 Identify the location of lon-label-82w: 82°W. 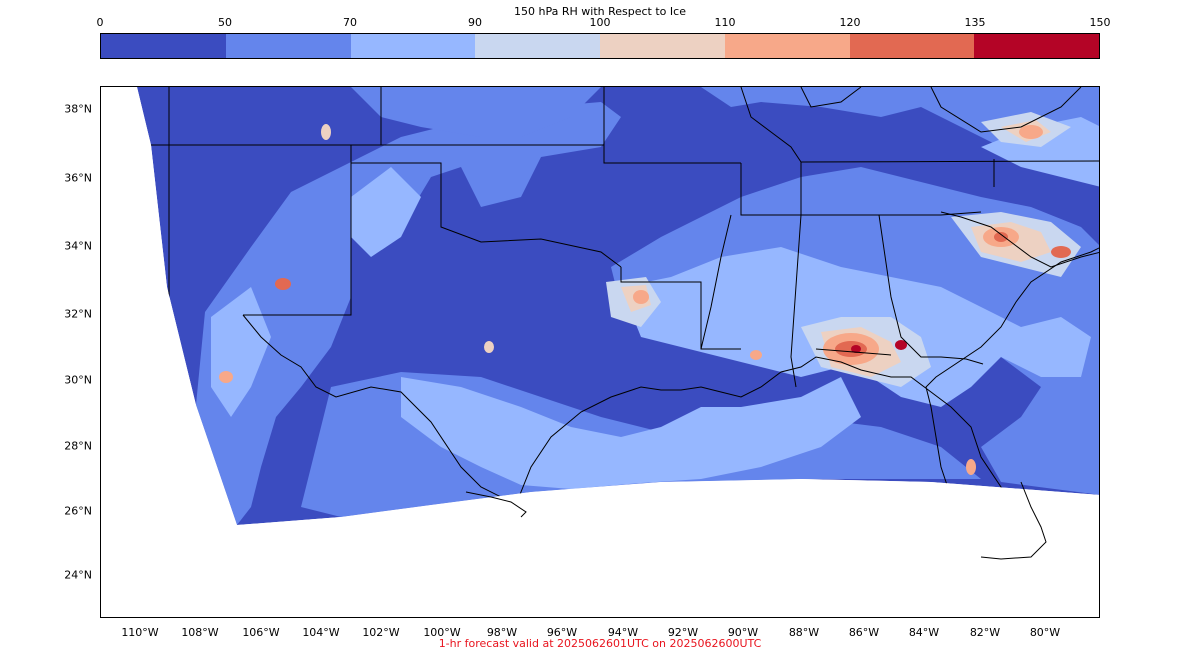
(985, 632).